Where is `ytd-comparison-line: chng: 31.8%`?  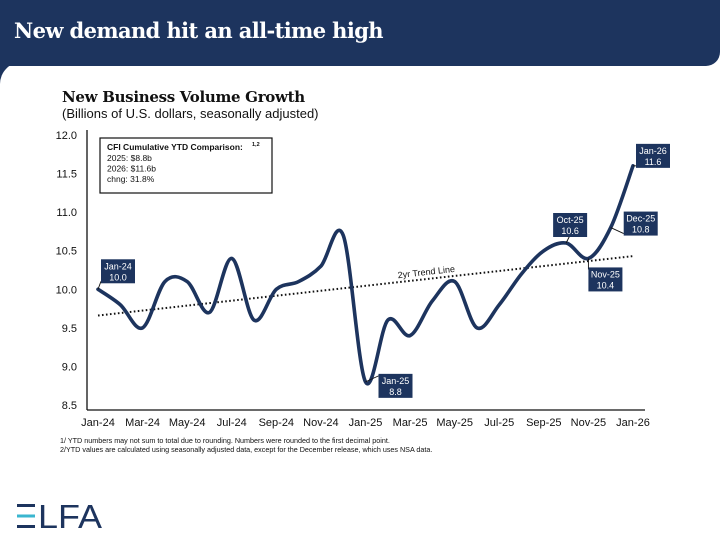
ytd-comparison-line: chng: 31.8% is located at coordinates (131, 179).